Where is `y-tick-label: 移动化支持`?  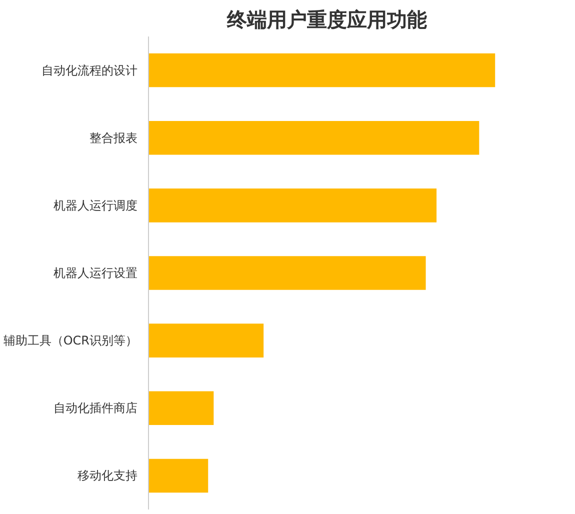 y-tick-label: 移动化支持 is located at coordinates (108, 475).